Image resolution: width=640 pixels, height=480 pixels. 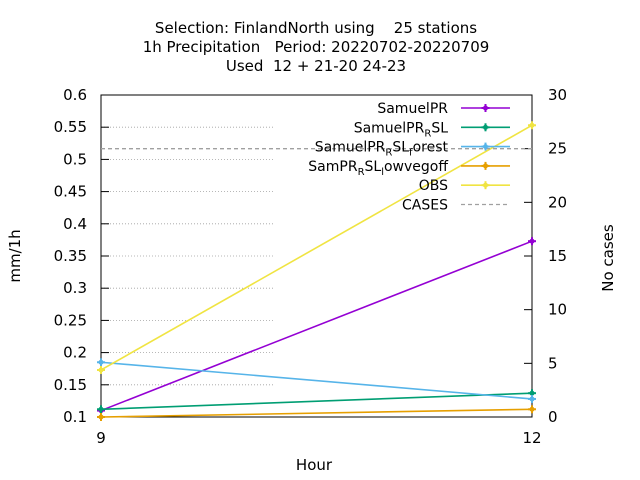 I want to click on y-tick-label: 0.4, so click(x=75, y=224).